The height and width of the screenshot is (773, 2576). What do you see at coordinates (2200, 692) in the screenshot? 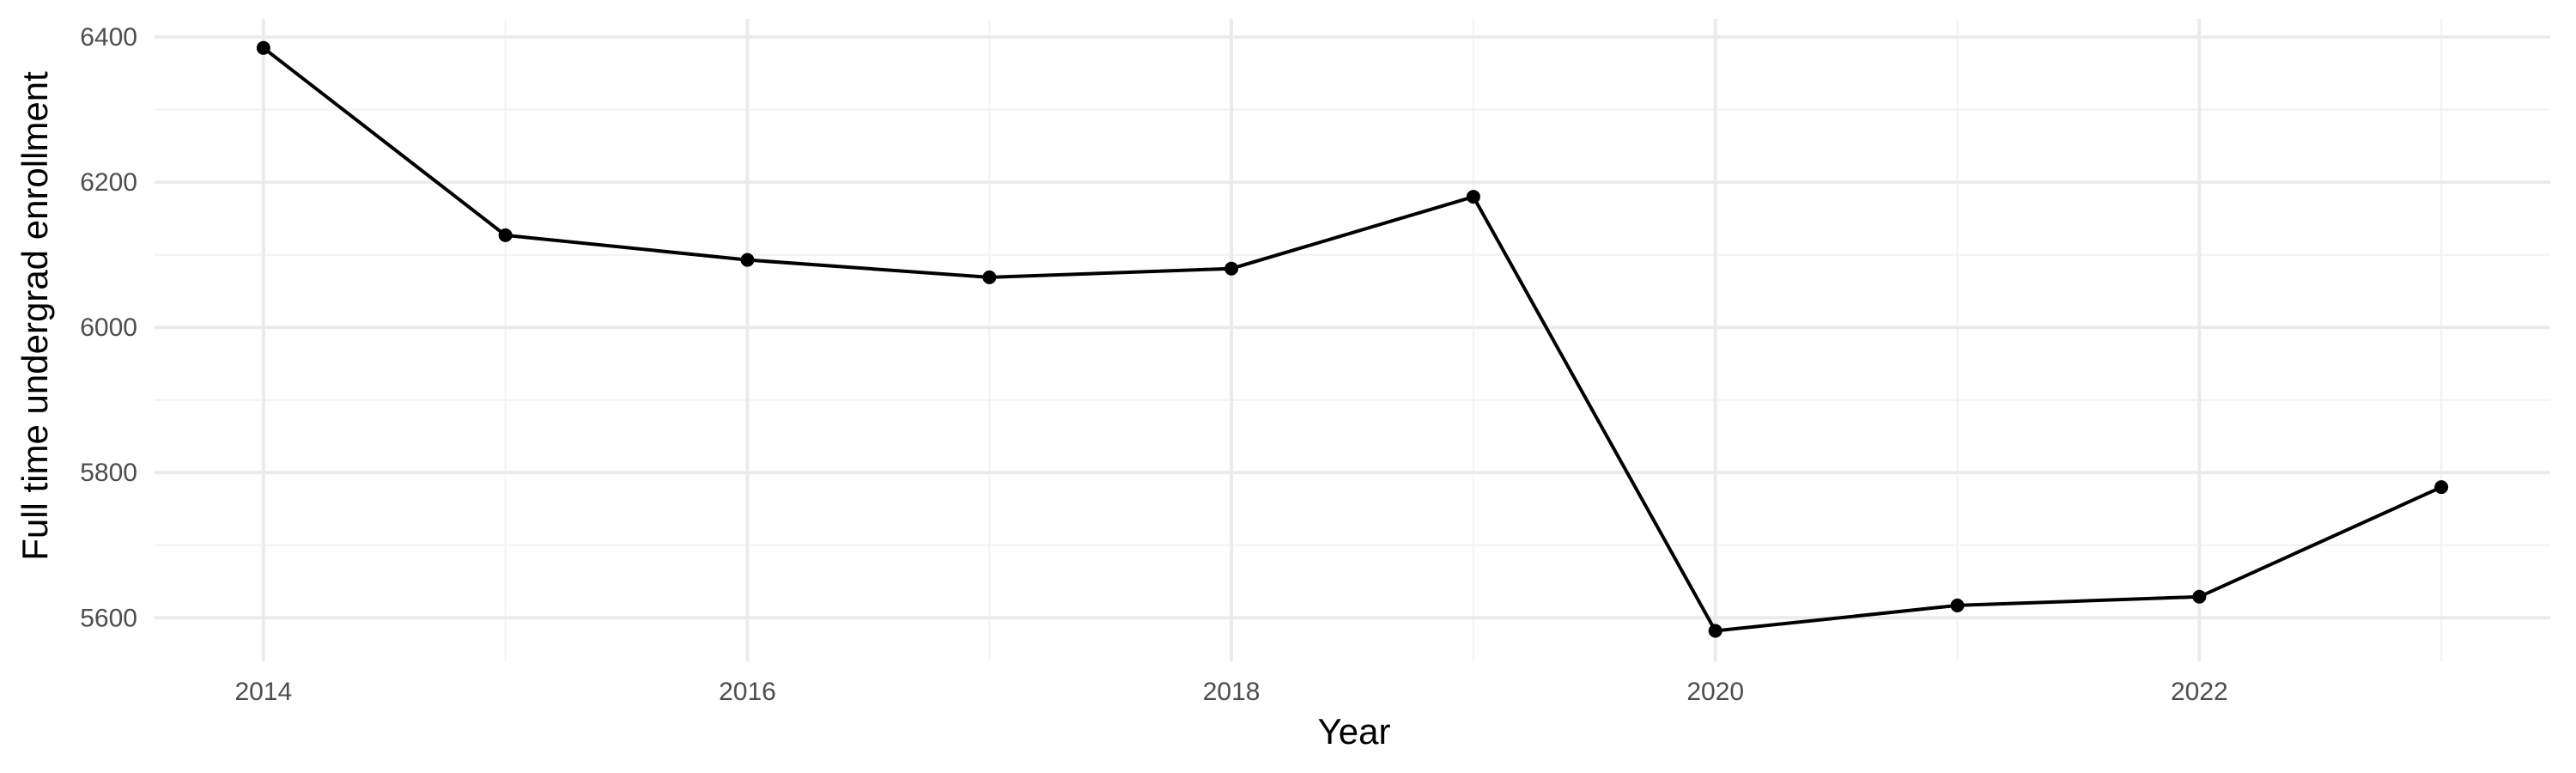
I see `x-tick-label: 2022` at bounding box center [2200, 692].